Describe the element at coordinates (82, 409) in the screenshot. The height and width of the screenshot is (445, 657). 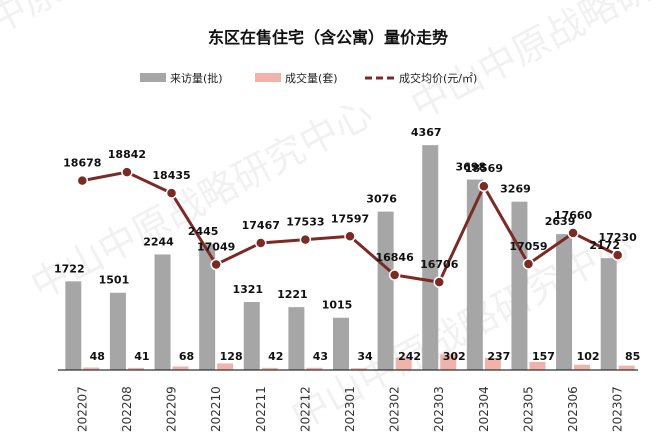
I see `x-tick-202207: 202207` at that location.